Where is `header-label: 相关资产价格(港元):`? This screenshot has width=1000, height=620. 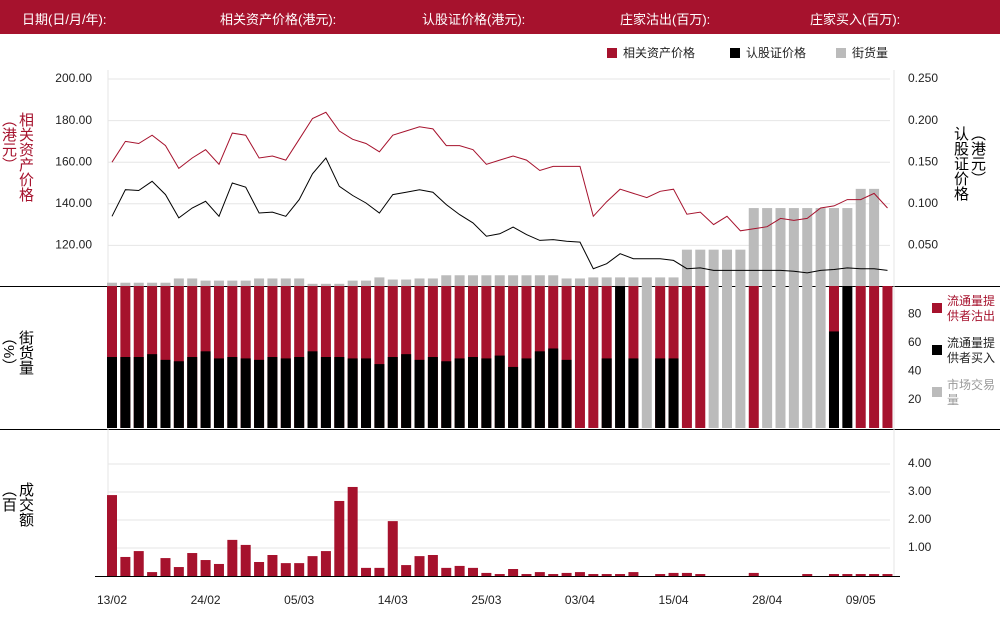 header-label: 相关资产价格(港元): is located at coordinates (278, 19).